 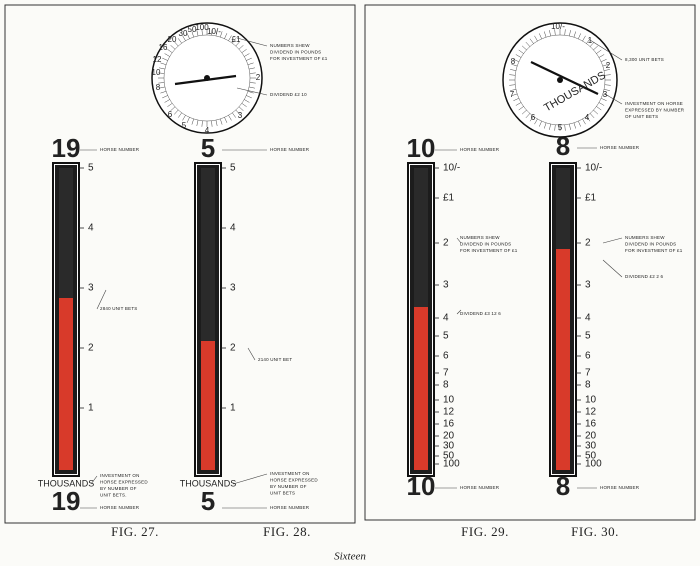 I want to click on dial-hub, so click(x=560, y=80).